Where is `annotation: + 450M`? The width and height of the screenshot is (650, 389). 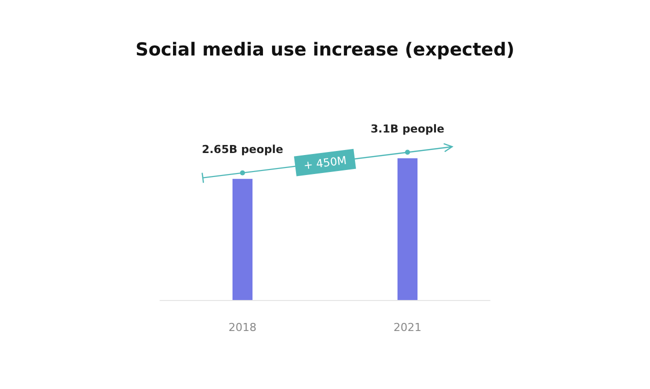 annotation: + 450M is located at coordinates (325, 163).